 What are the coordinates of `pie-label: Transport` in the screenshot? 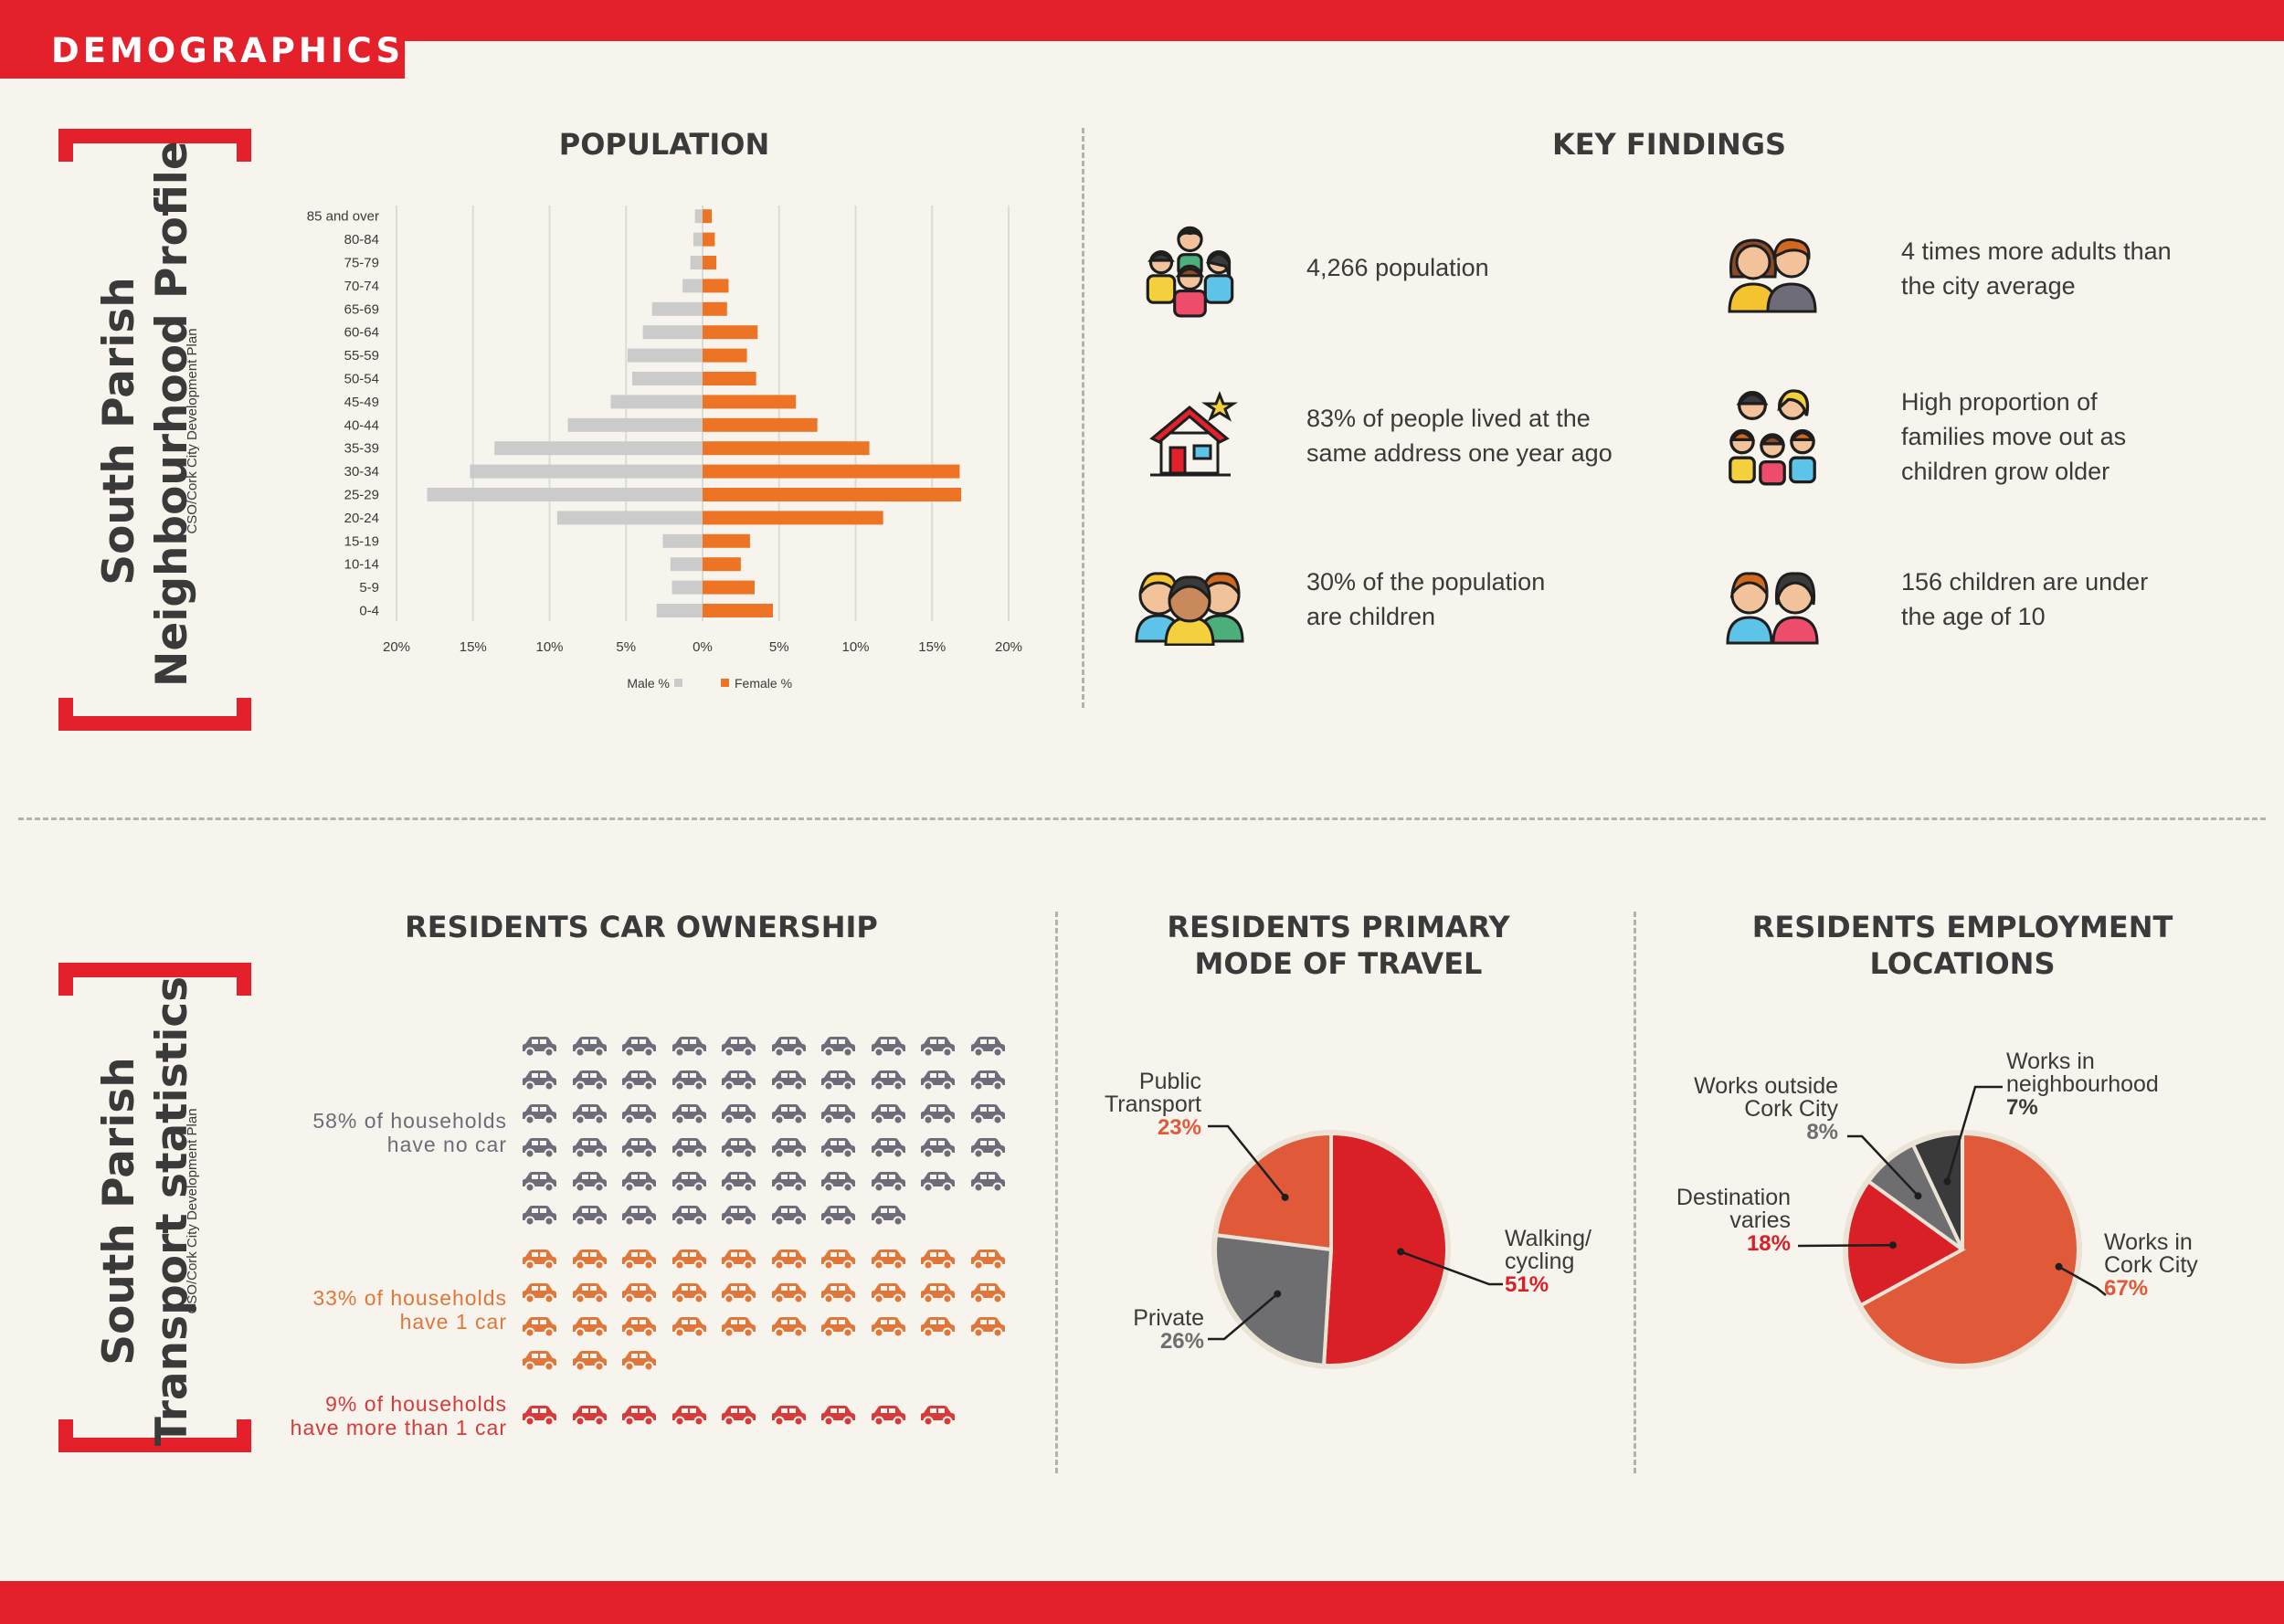 It's located at (1153, 1104).